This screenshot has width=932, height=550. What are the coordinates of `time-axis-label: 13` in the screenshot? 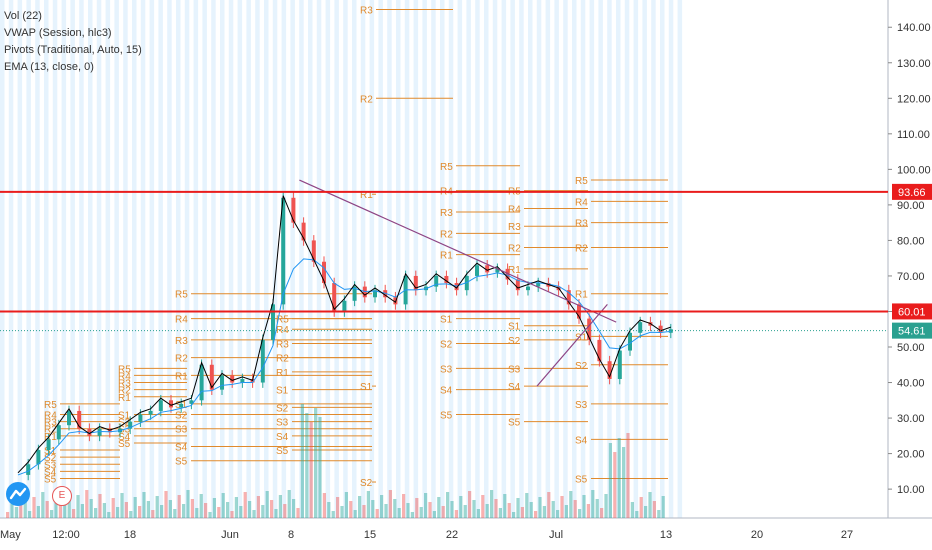 It's located at (666, 535).